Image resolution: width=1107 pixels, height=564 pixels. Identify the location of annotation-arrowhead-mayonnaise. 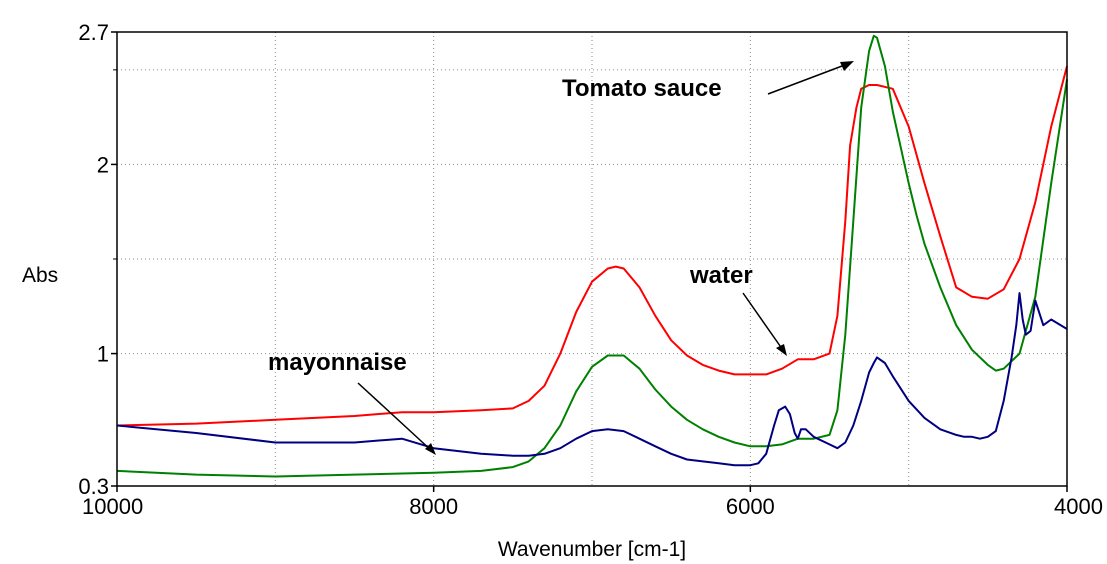
(430, 449).